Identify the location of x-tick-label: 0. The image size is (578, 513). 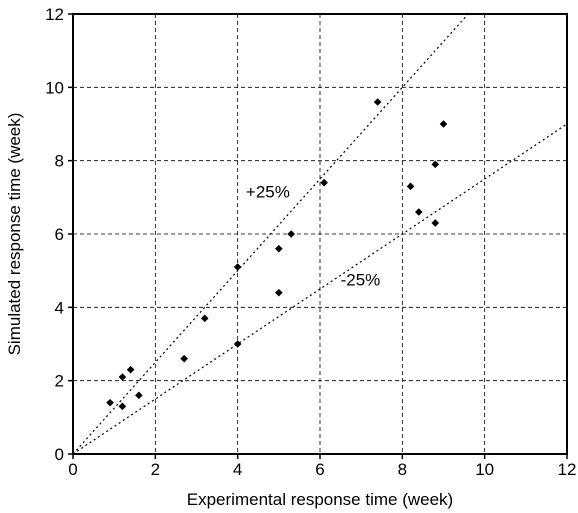
(72, 469).